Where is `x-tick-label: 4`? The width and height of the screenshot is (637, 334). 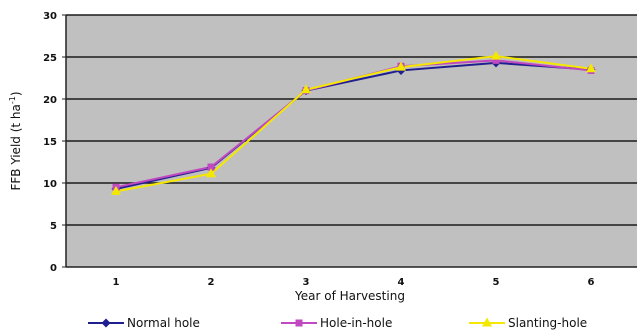
x-tick-label: 4 is located at coordinates (401, 282).